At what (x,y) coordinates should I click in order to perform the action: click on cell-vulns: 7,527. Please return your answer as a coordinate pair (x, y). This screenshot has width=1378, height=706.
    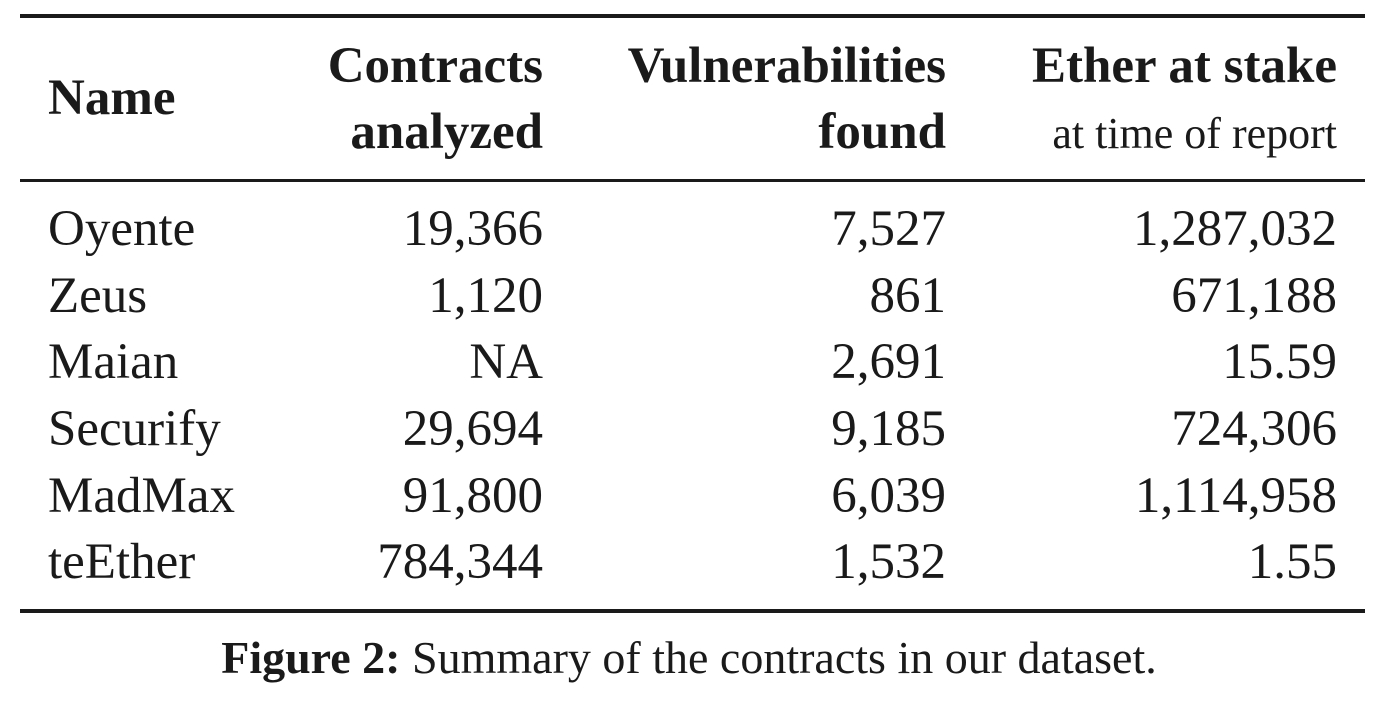
    Looking at the image, I should click on (888, 229).